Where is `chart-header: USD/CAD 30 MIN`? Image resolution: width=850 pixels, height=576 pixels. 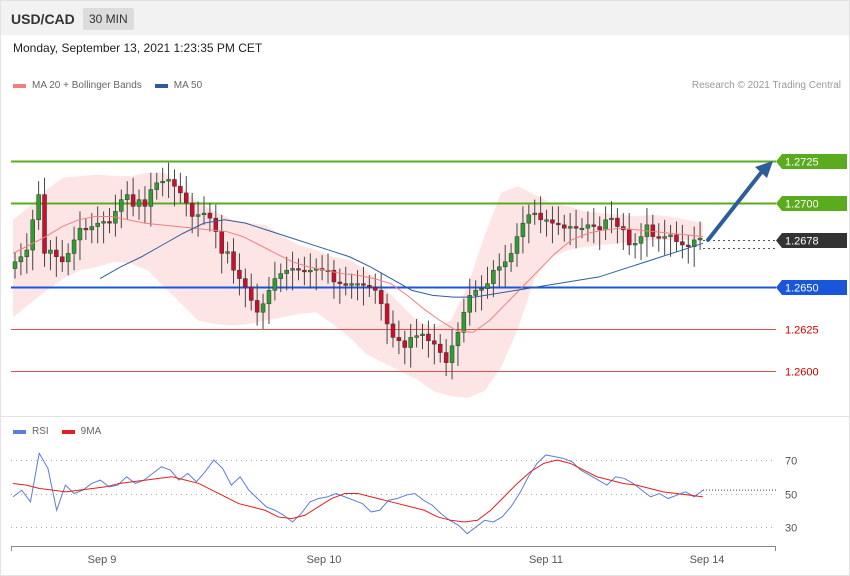 chart-header: USD/CAD 30 MIN is located at coordinates (425, 18).